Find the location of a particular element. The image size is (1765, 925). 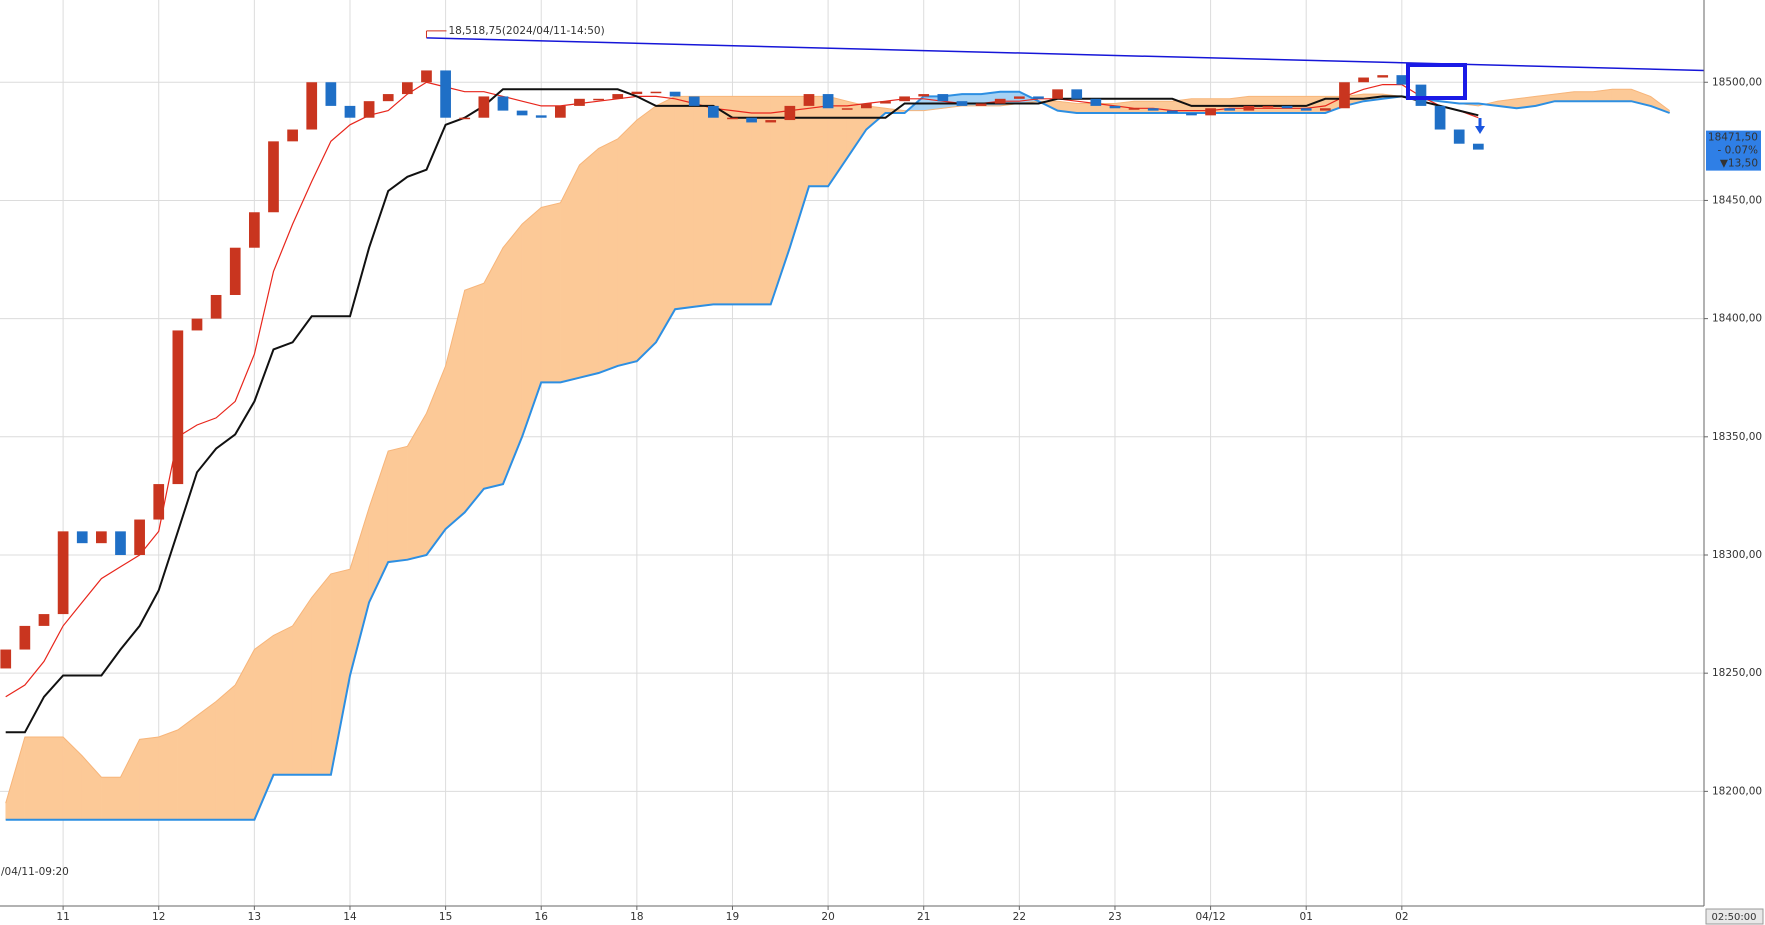

price-label-text: ▼13,50 is located at coordinates (1739, 164).